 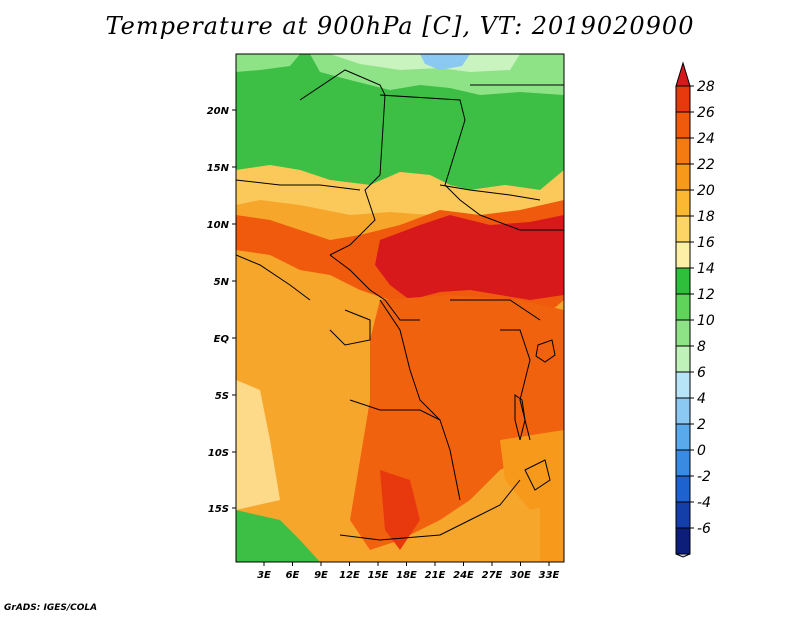 What do you see at coordinates (221, 310) in the screenshot?
I see `latitude-axis: 20N 15N 10N 5N EQ 5S 10S 15S` at bounding box center [221, 310].